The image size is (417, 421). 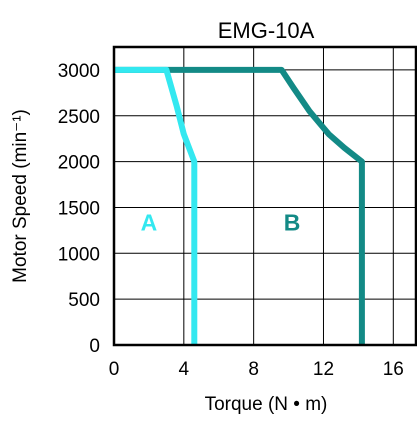 I want to click on x-tick-label: 12, so click(x=323, y=369).